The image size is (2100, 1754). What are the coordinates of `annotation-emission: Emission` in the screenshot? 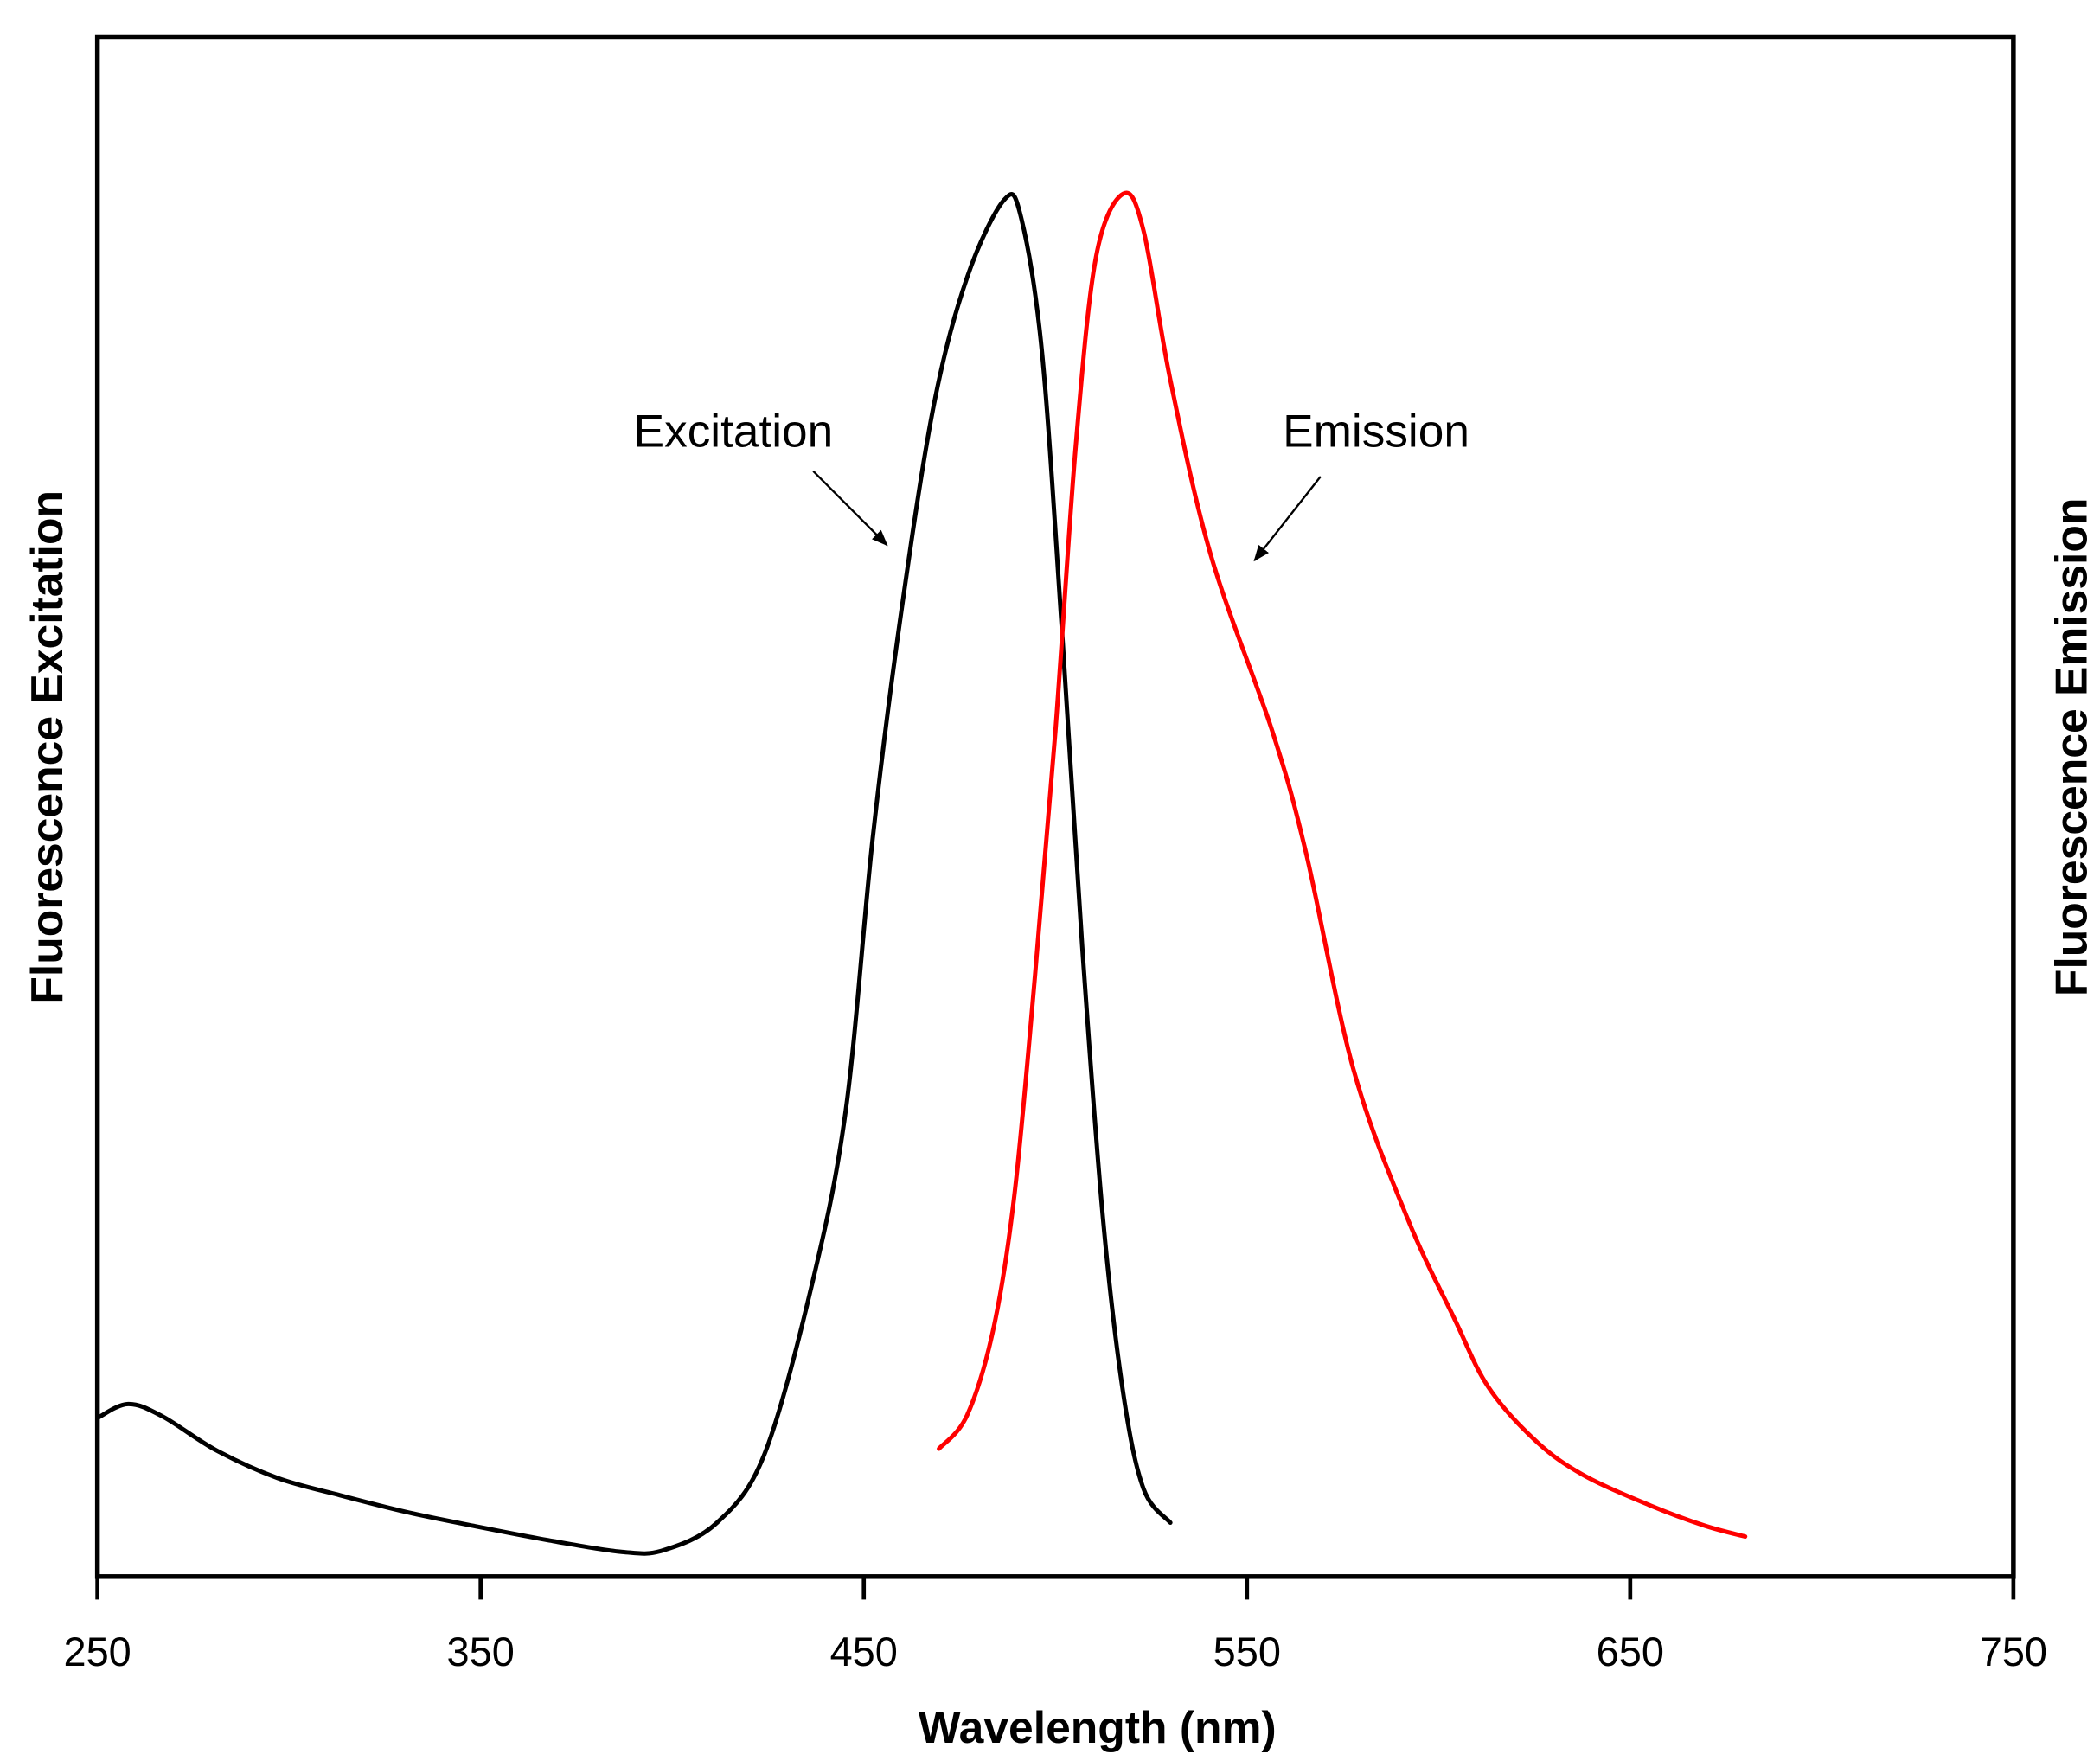 It's located at (1376, 432).